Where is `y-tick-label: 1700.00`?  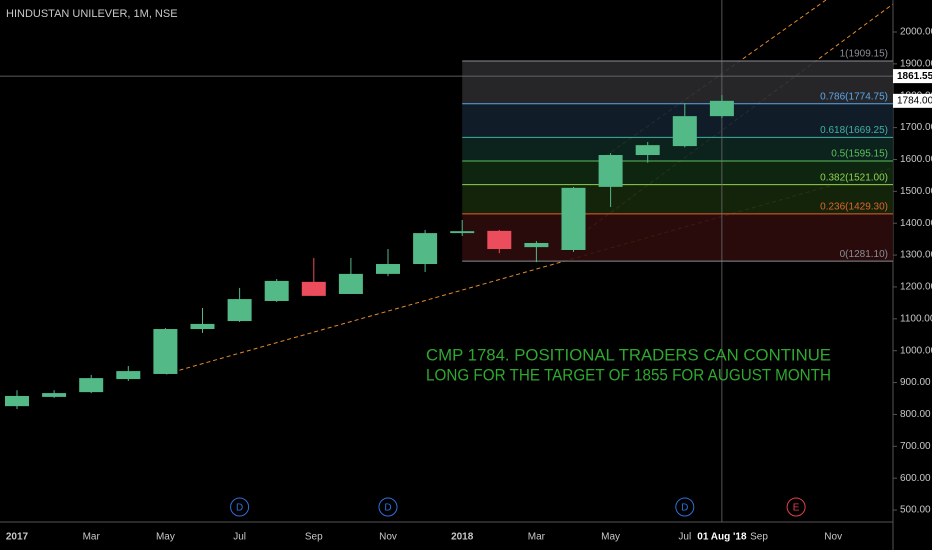 y-tick-label: 1700.00 is located at coordinates (916, 127).